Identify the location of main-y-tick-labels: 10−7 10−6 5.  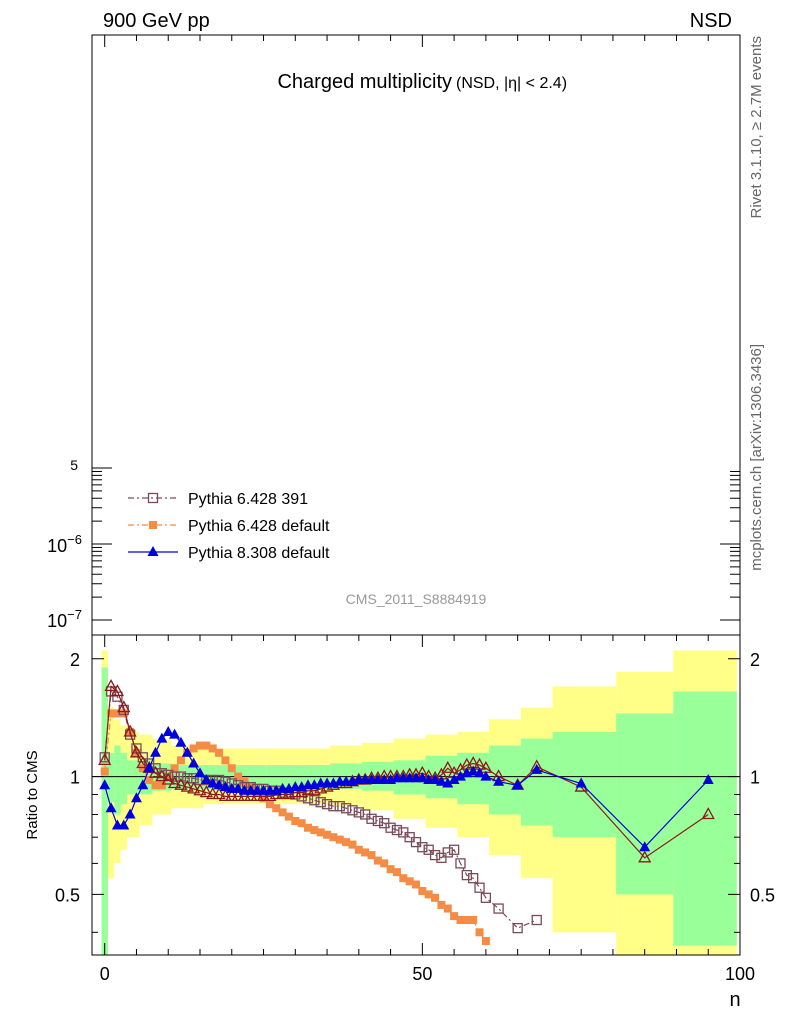
(64, 544).